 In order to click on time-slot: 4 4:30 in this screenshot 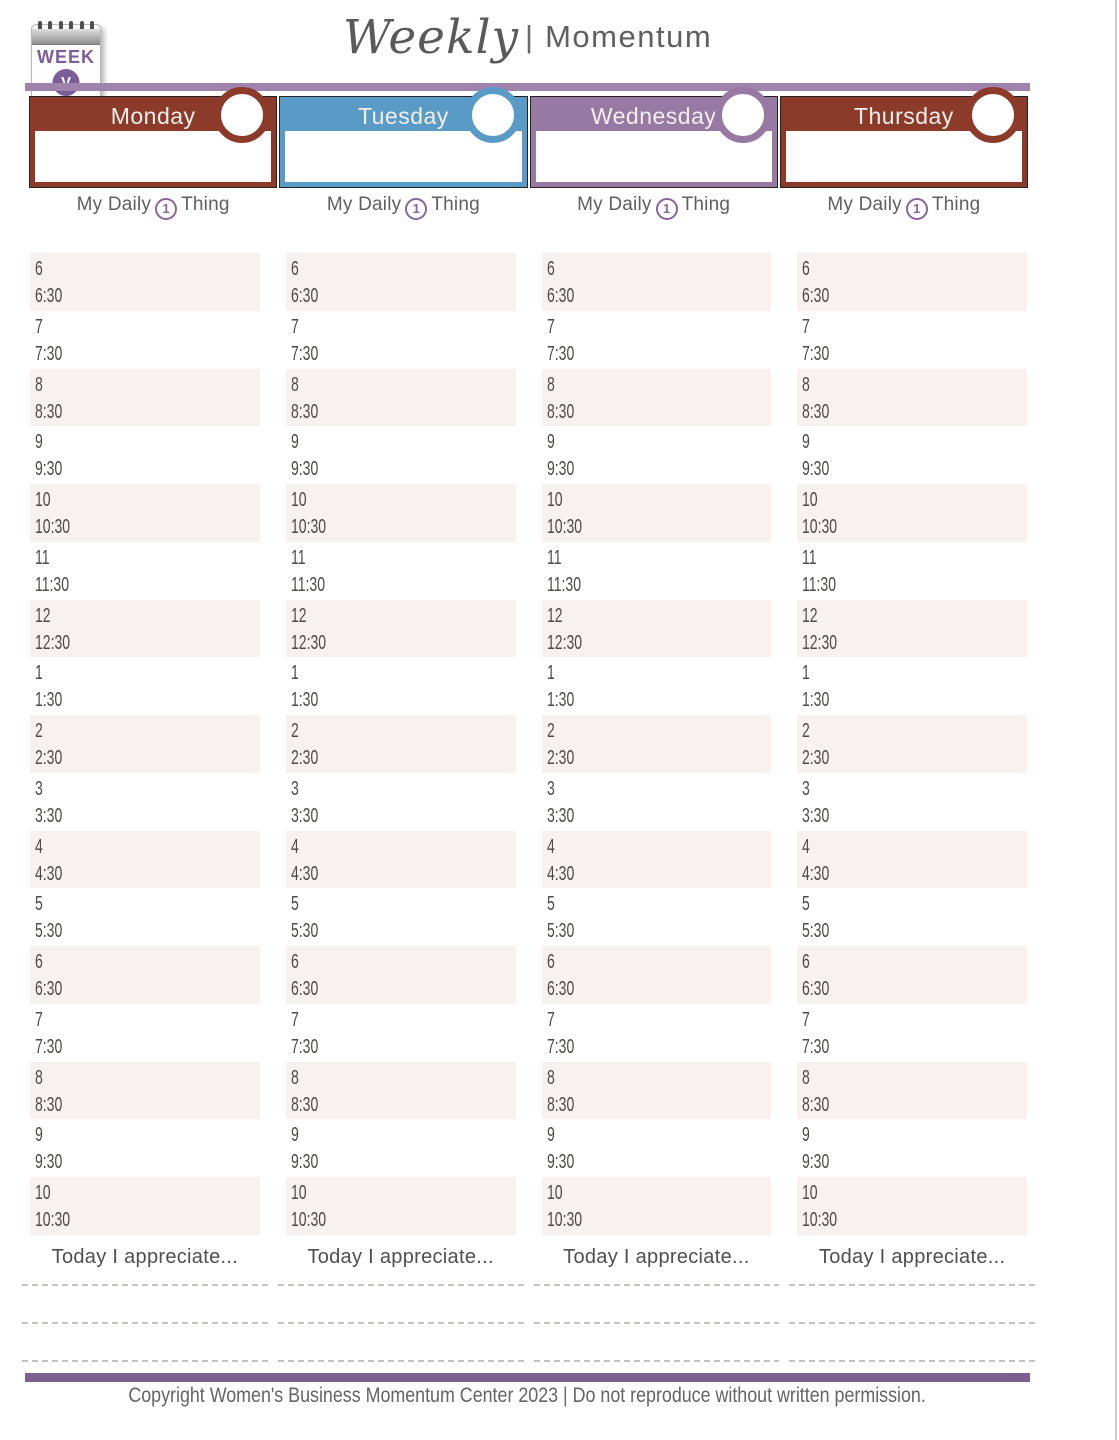, I will do `click(145, 859)`.